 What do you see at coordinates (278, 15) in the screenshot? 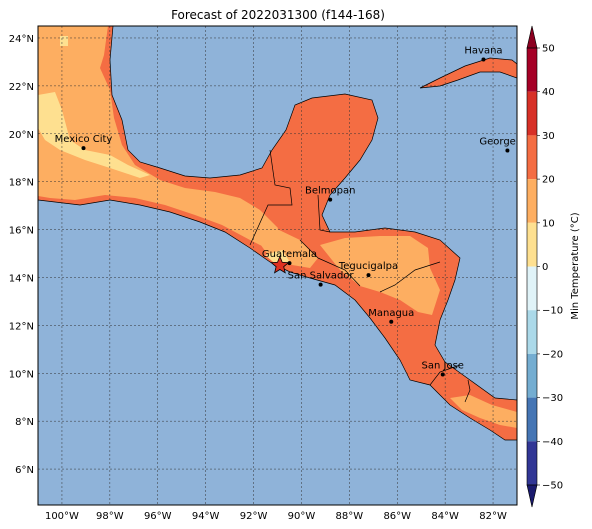
I see `map-title: Forecast of 2022031300 (f144-168)` at bounding box center [278, 15].